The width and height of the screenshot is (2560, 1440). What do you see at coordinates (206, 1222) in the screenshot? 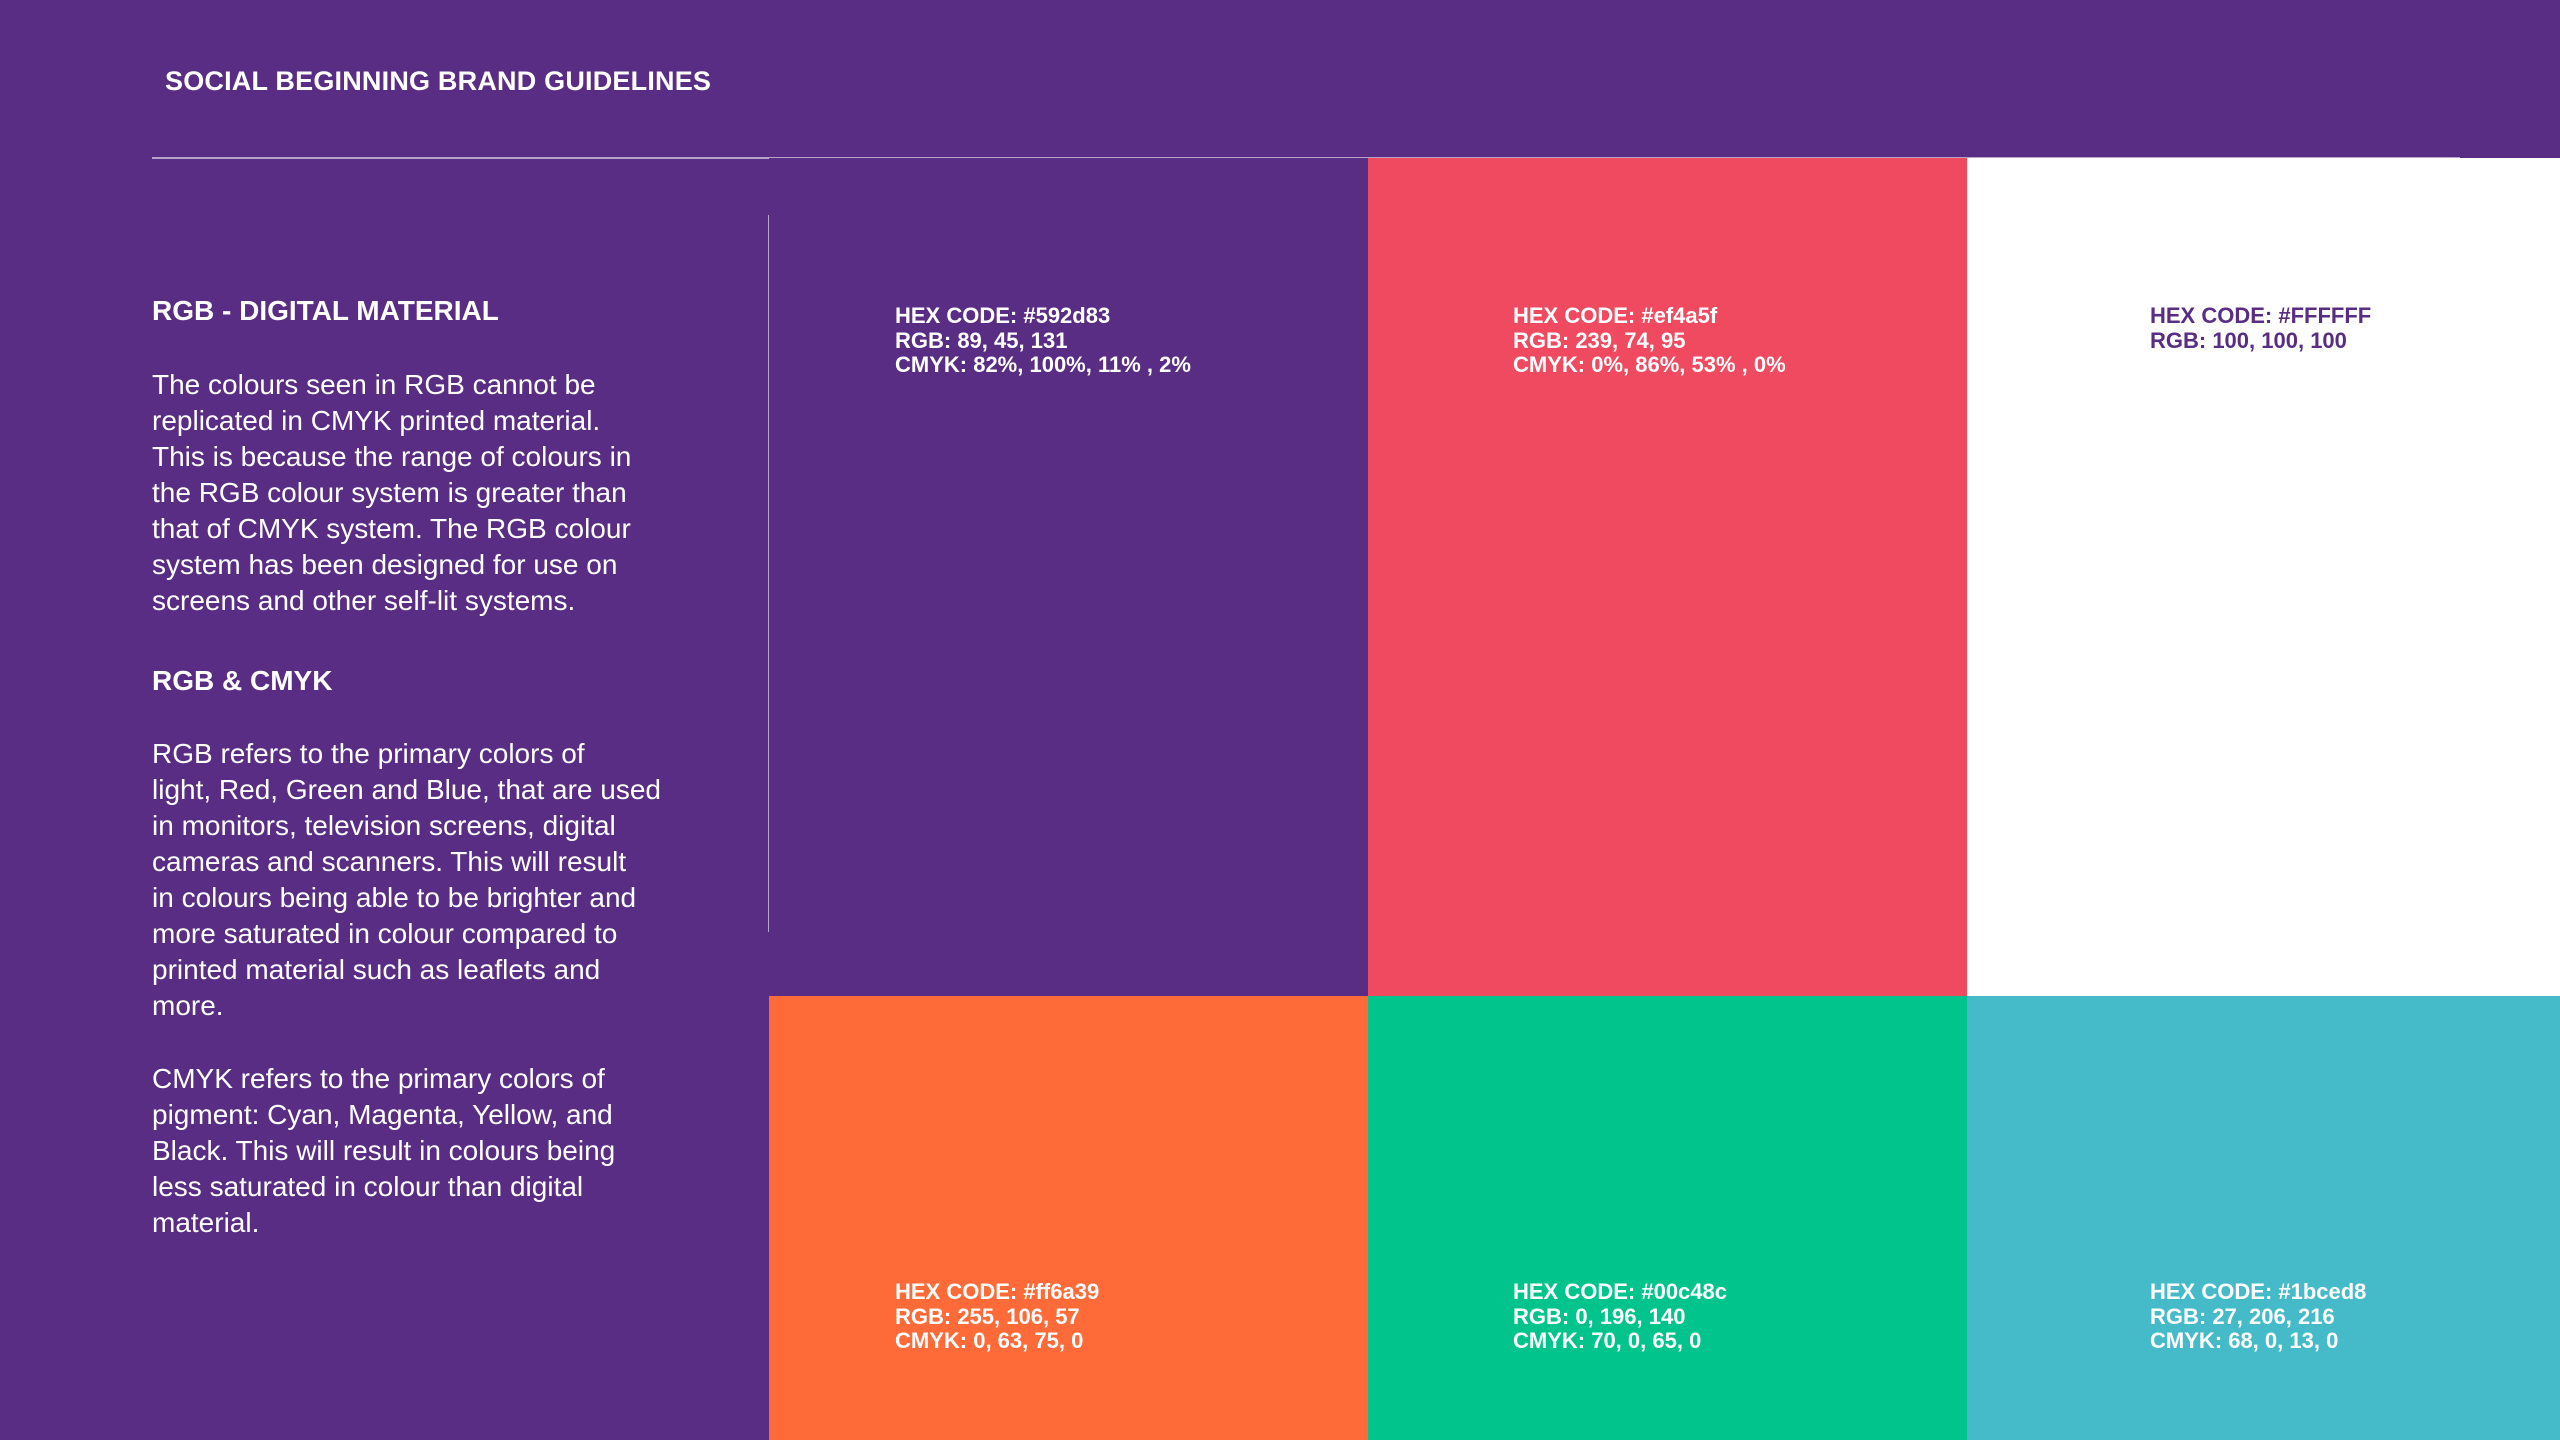
I see `paragraph-line: material.` at bounding box center [206, 1222].